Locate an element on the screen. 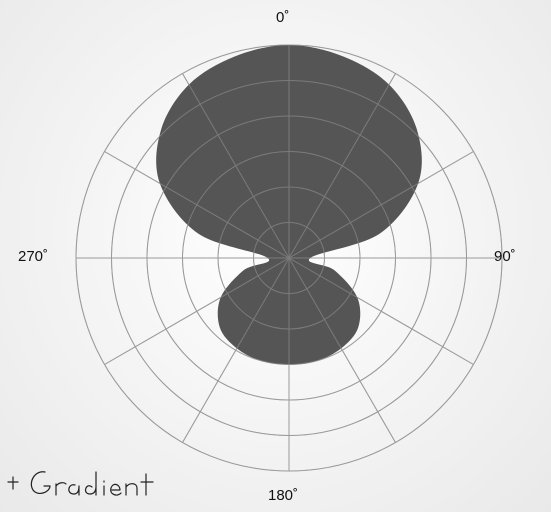 Image resolution: width=551 pixels, height=512 pixels. angle-label-90: 90˚ is located at coordinates (505, 256).